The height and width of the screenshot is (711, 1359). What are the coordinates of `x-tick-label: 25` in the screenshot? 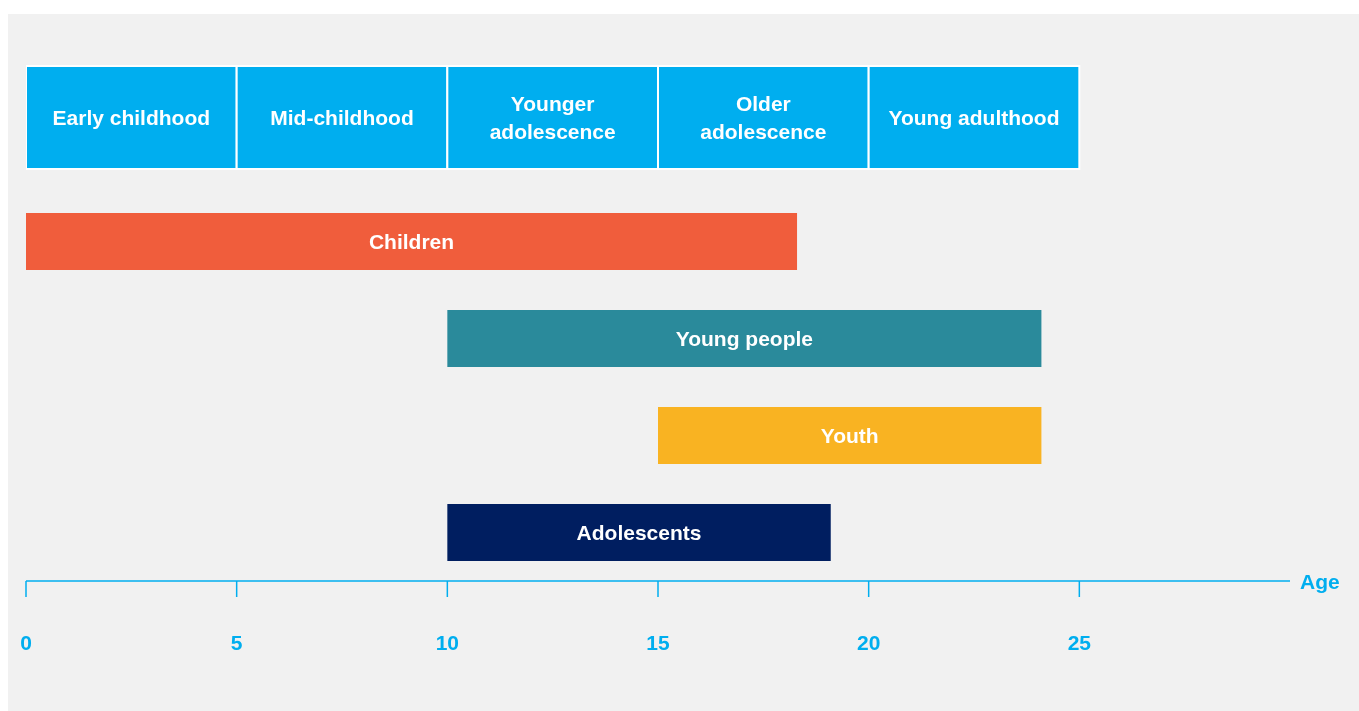 It's located at (1079, 642).